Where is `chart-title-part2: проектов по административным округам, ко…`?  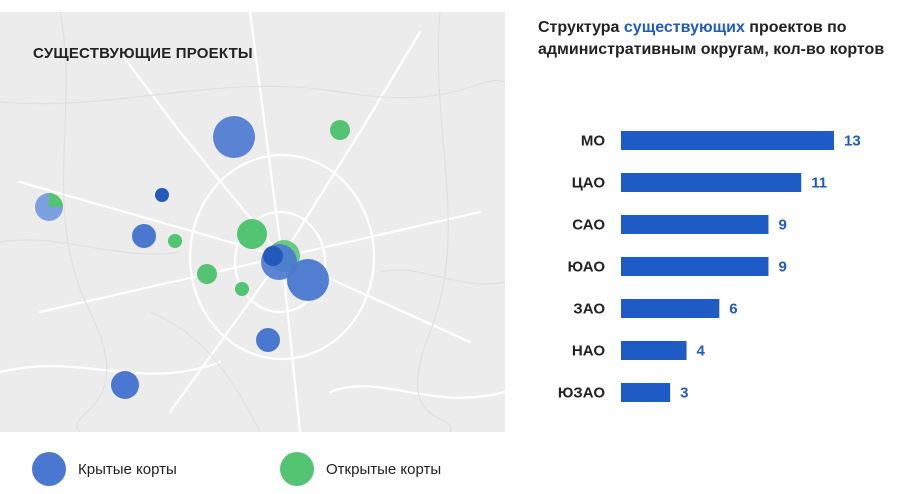 chart-title-part2: проектов по административным округам, ко… is located at coordinates (711, 38).